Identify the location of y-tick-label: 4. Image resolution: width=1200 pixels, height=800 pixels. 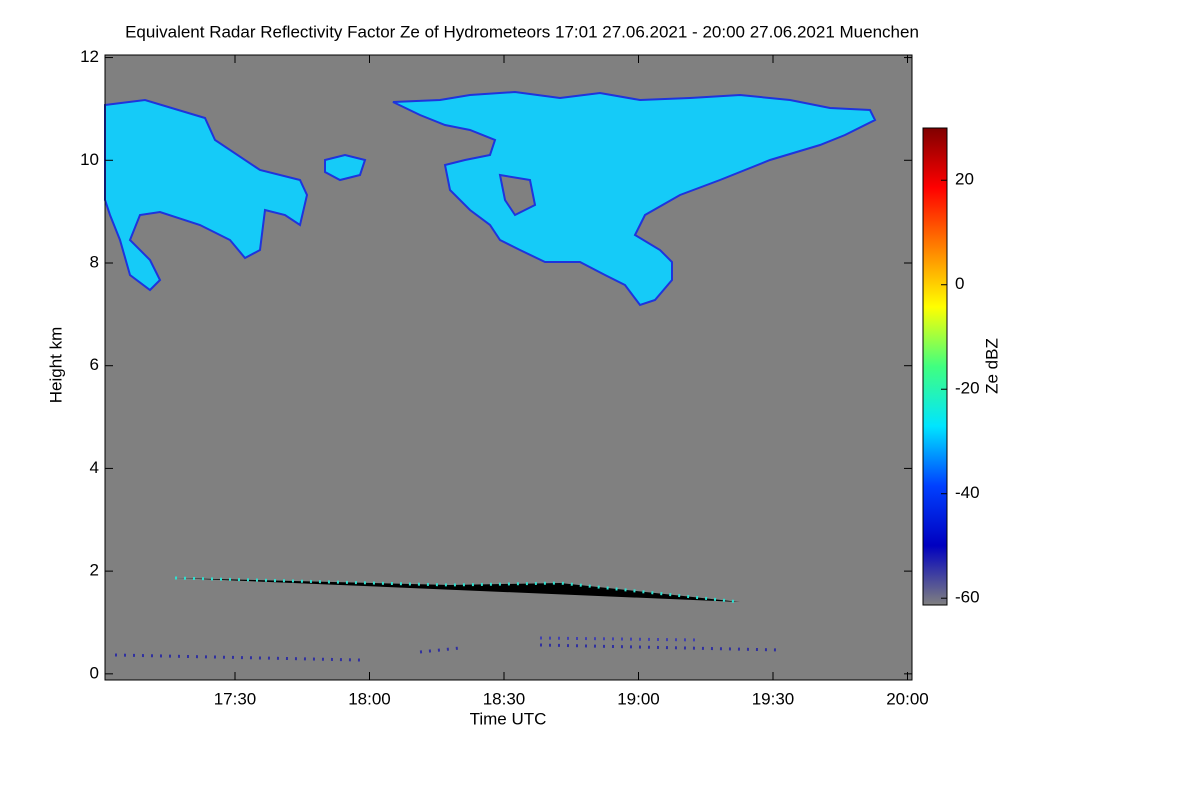
(94, 467).